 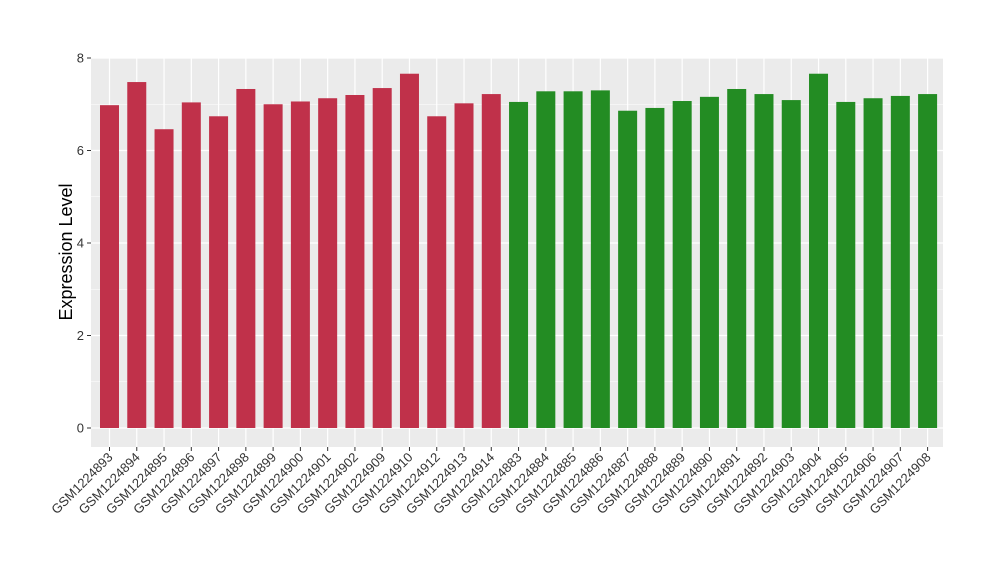 I want to click on bar-GSM1224893, so click(x=109, y=266).